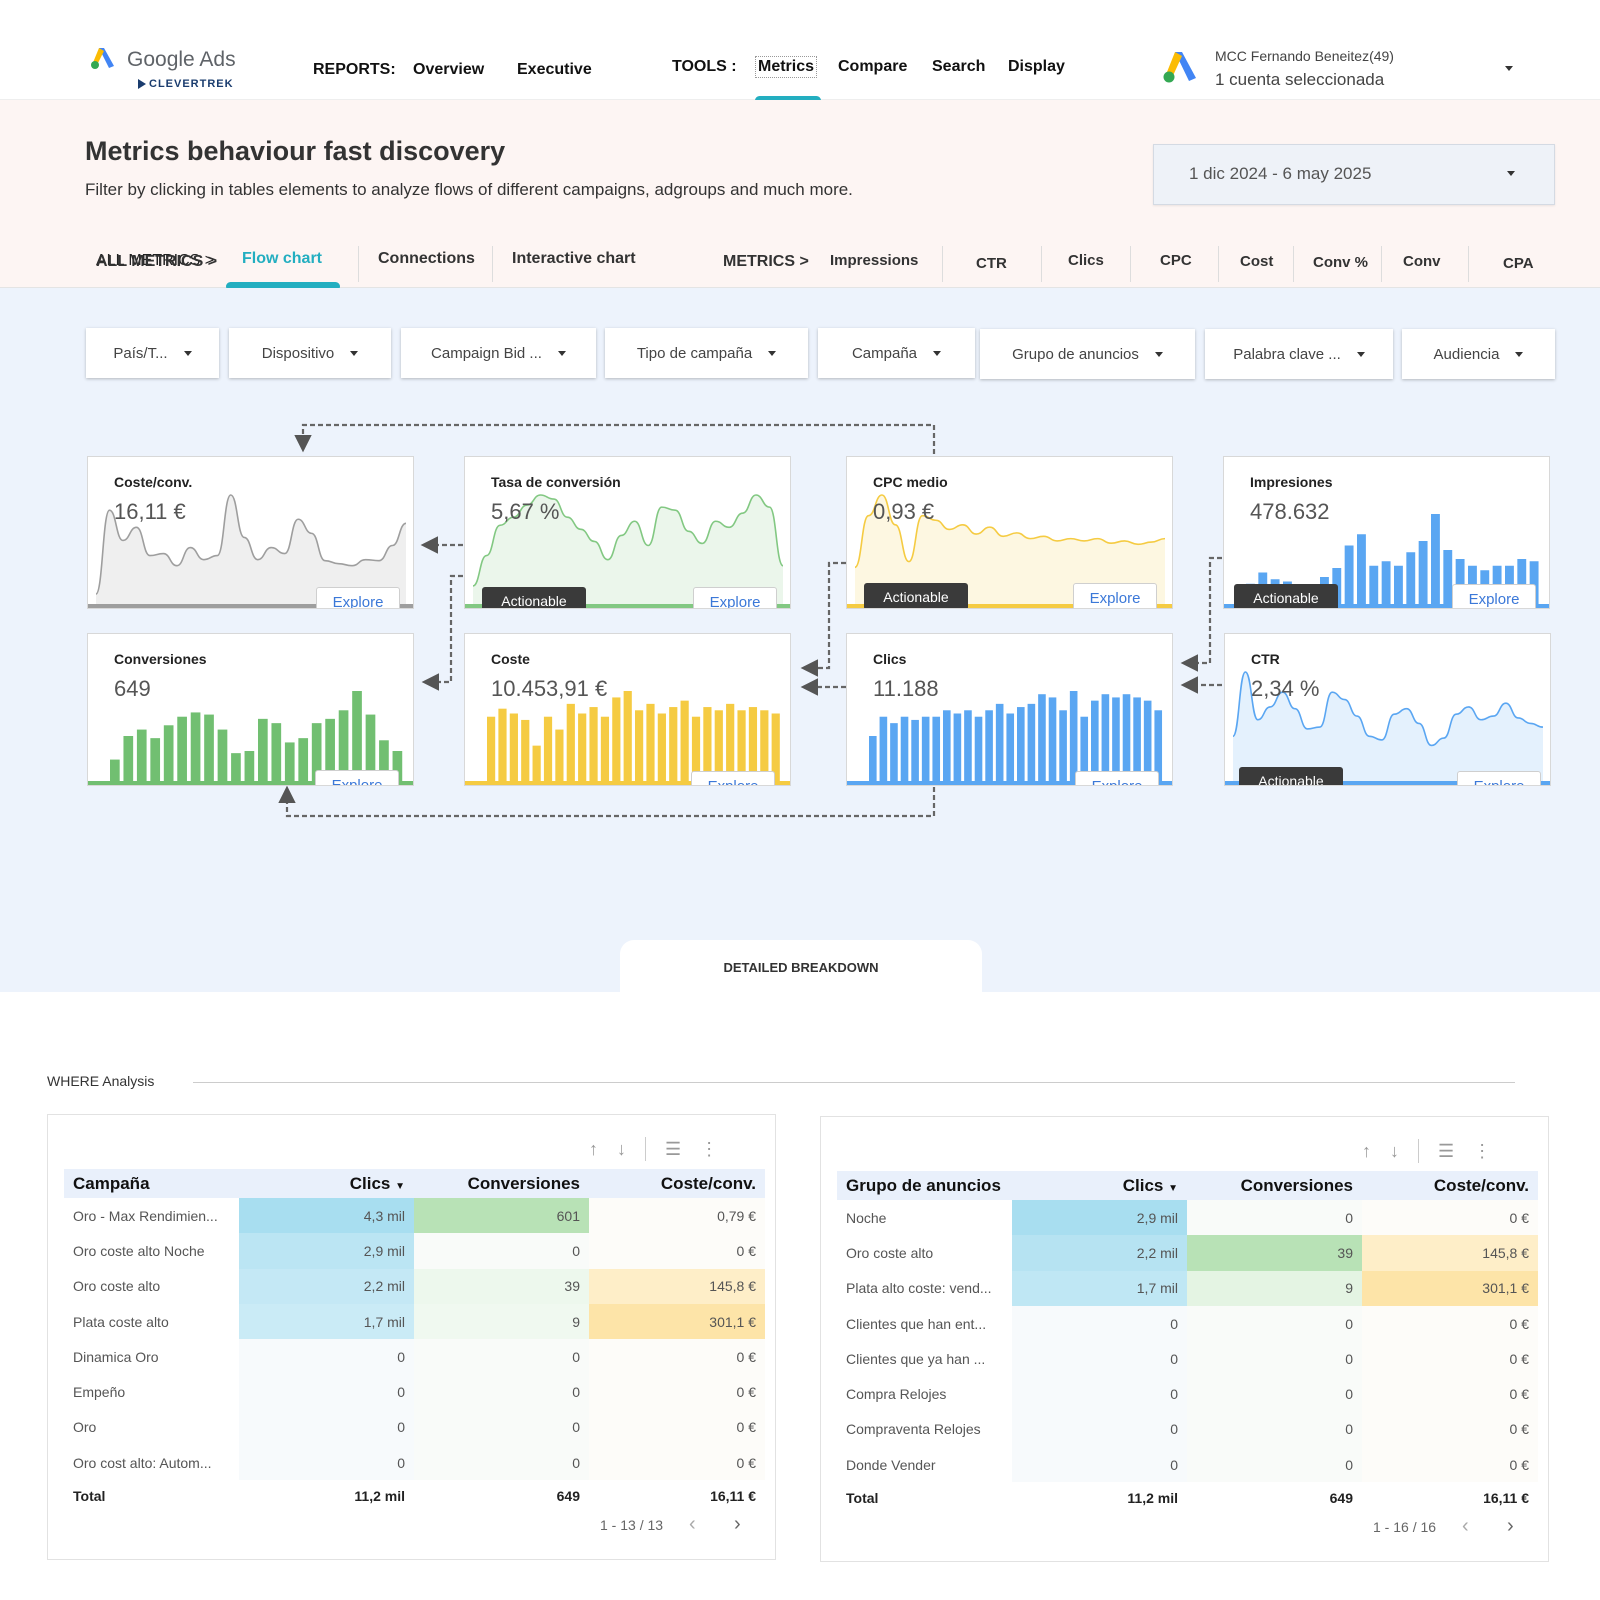  What do you see at coordinates (706, 353) in the screenshot?
I see `filter-campaign-type: Tipo de campaña` at bounding box center [706, 353].